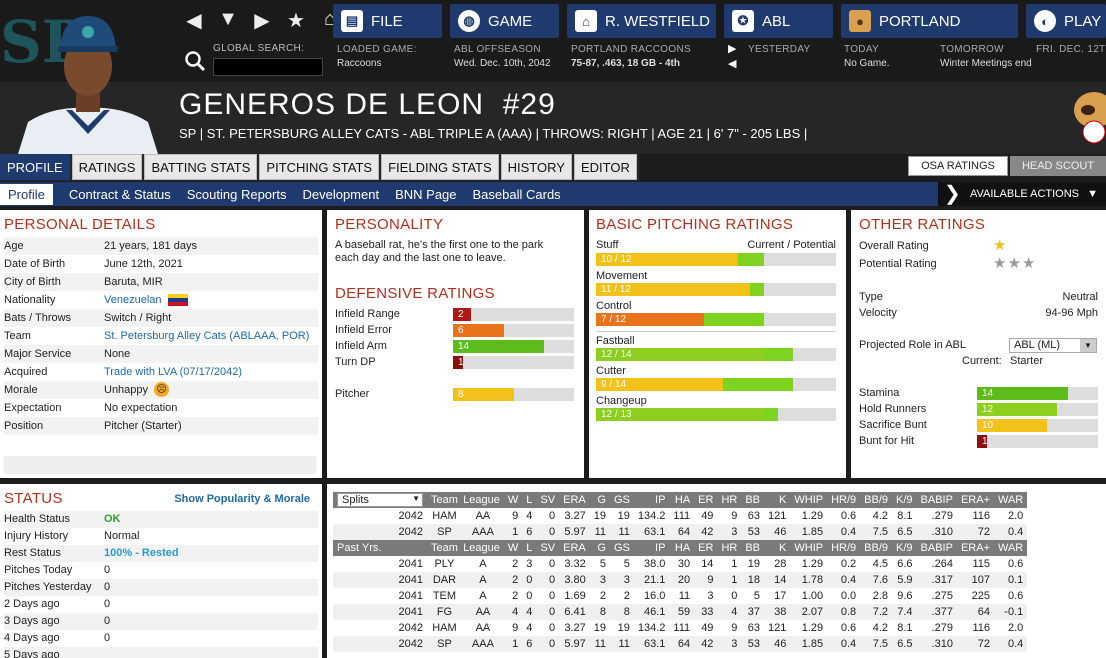 The image size is (1106, 658). Describe the element at coordinates (173, 372) in the screenshot. I see `acquired-link: Trade with LVA (07/17/2042)` at that location.